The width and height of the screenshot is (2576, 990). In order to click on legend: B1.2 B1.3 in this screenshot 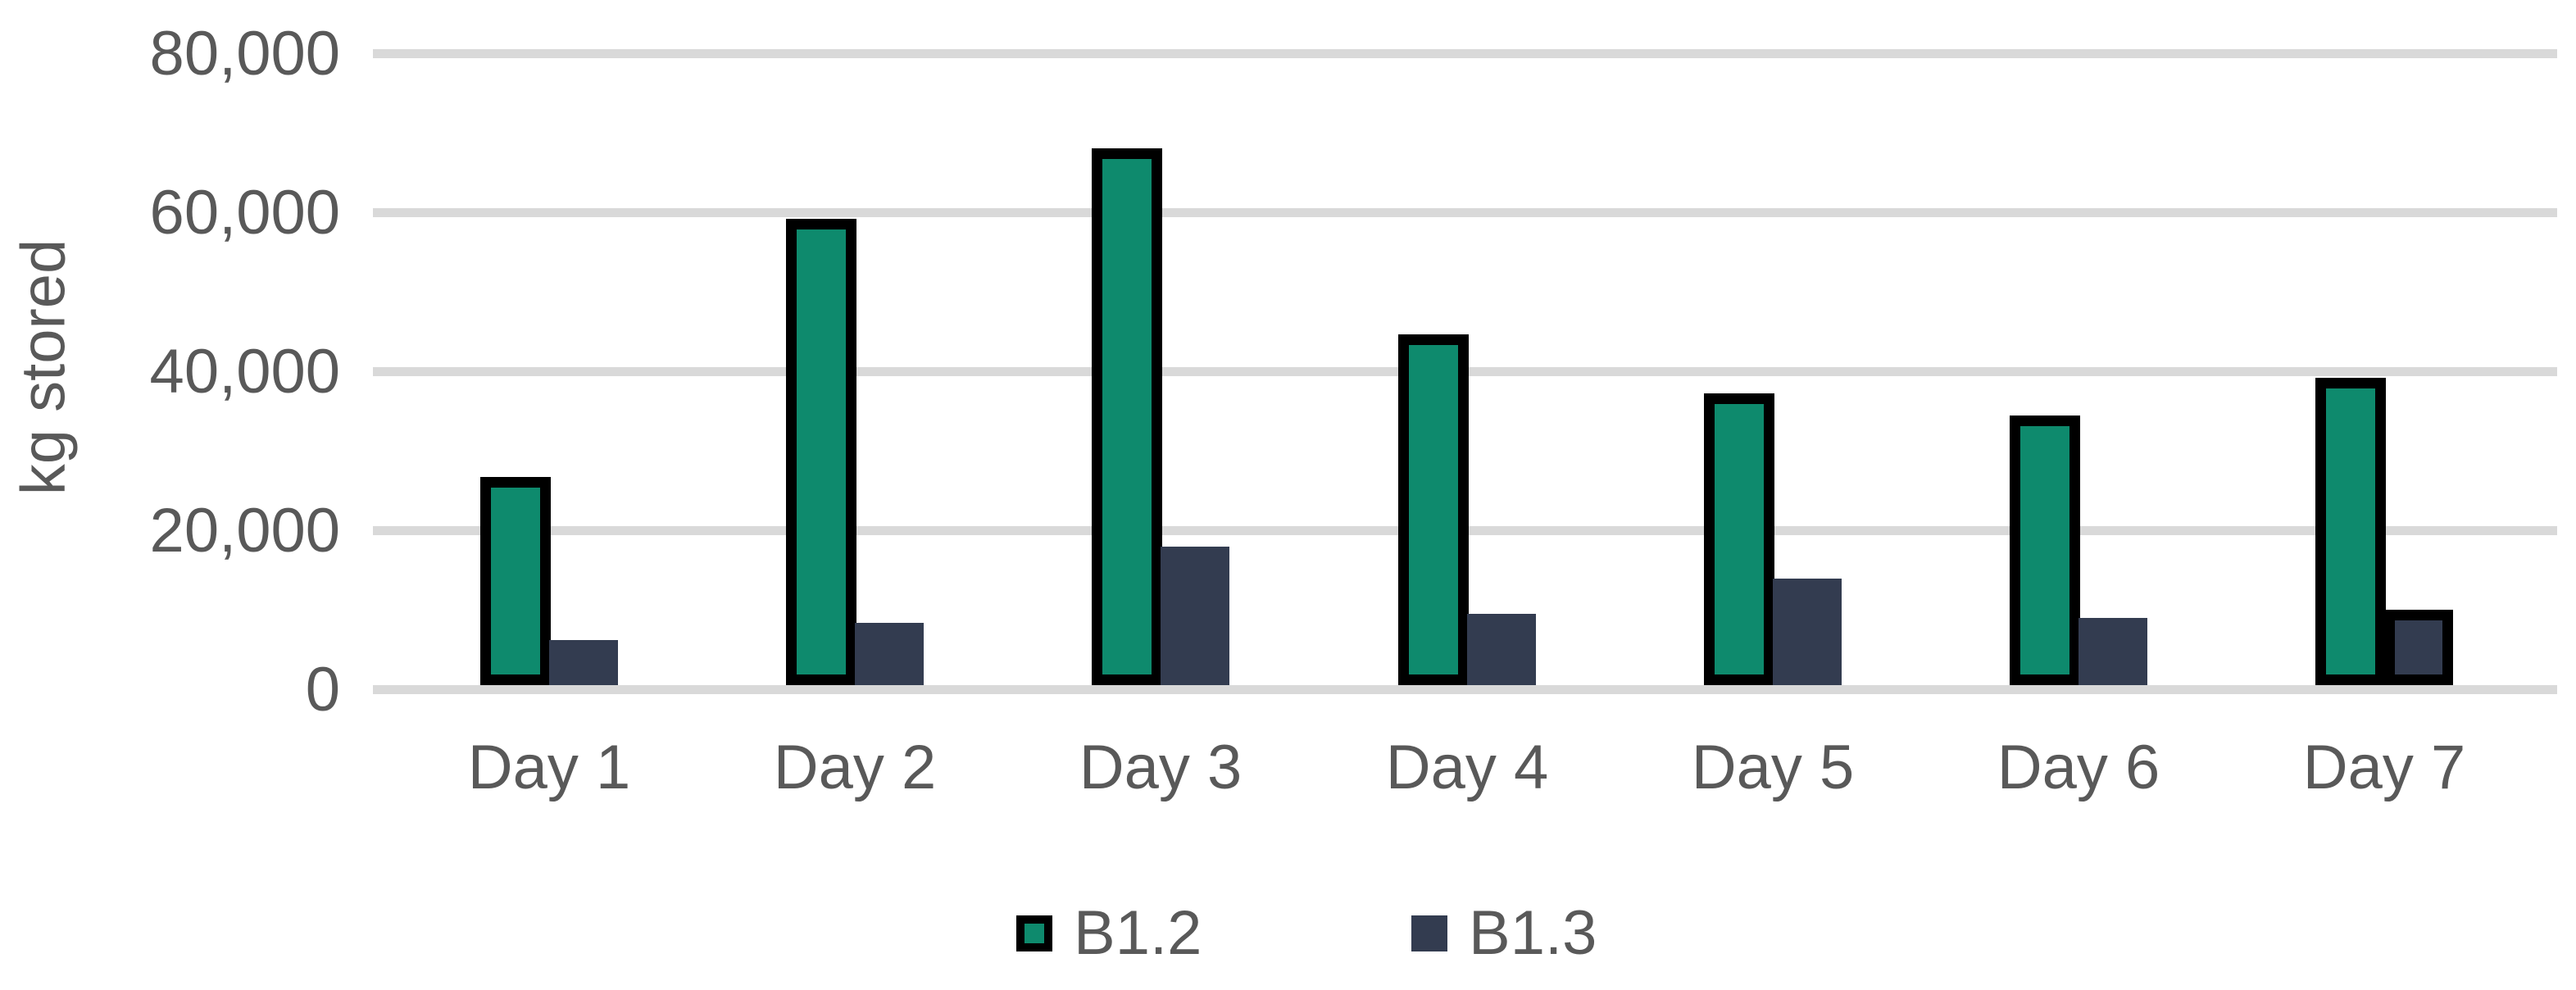, I will do `click(1288, 933)`.